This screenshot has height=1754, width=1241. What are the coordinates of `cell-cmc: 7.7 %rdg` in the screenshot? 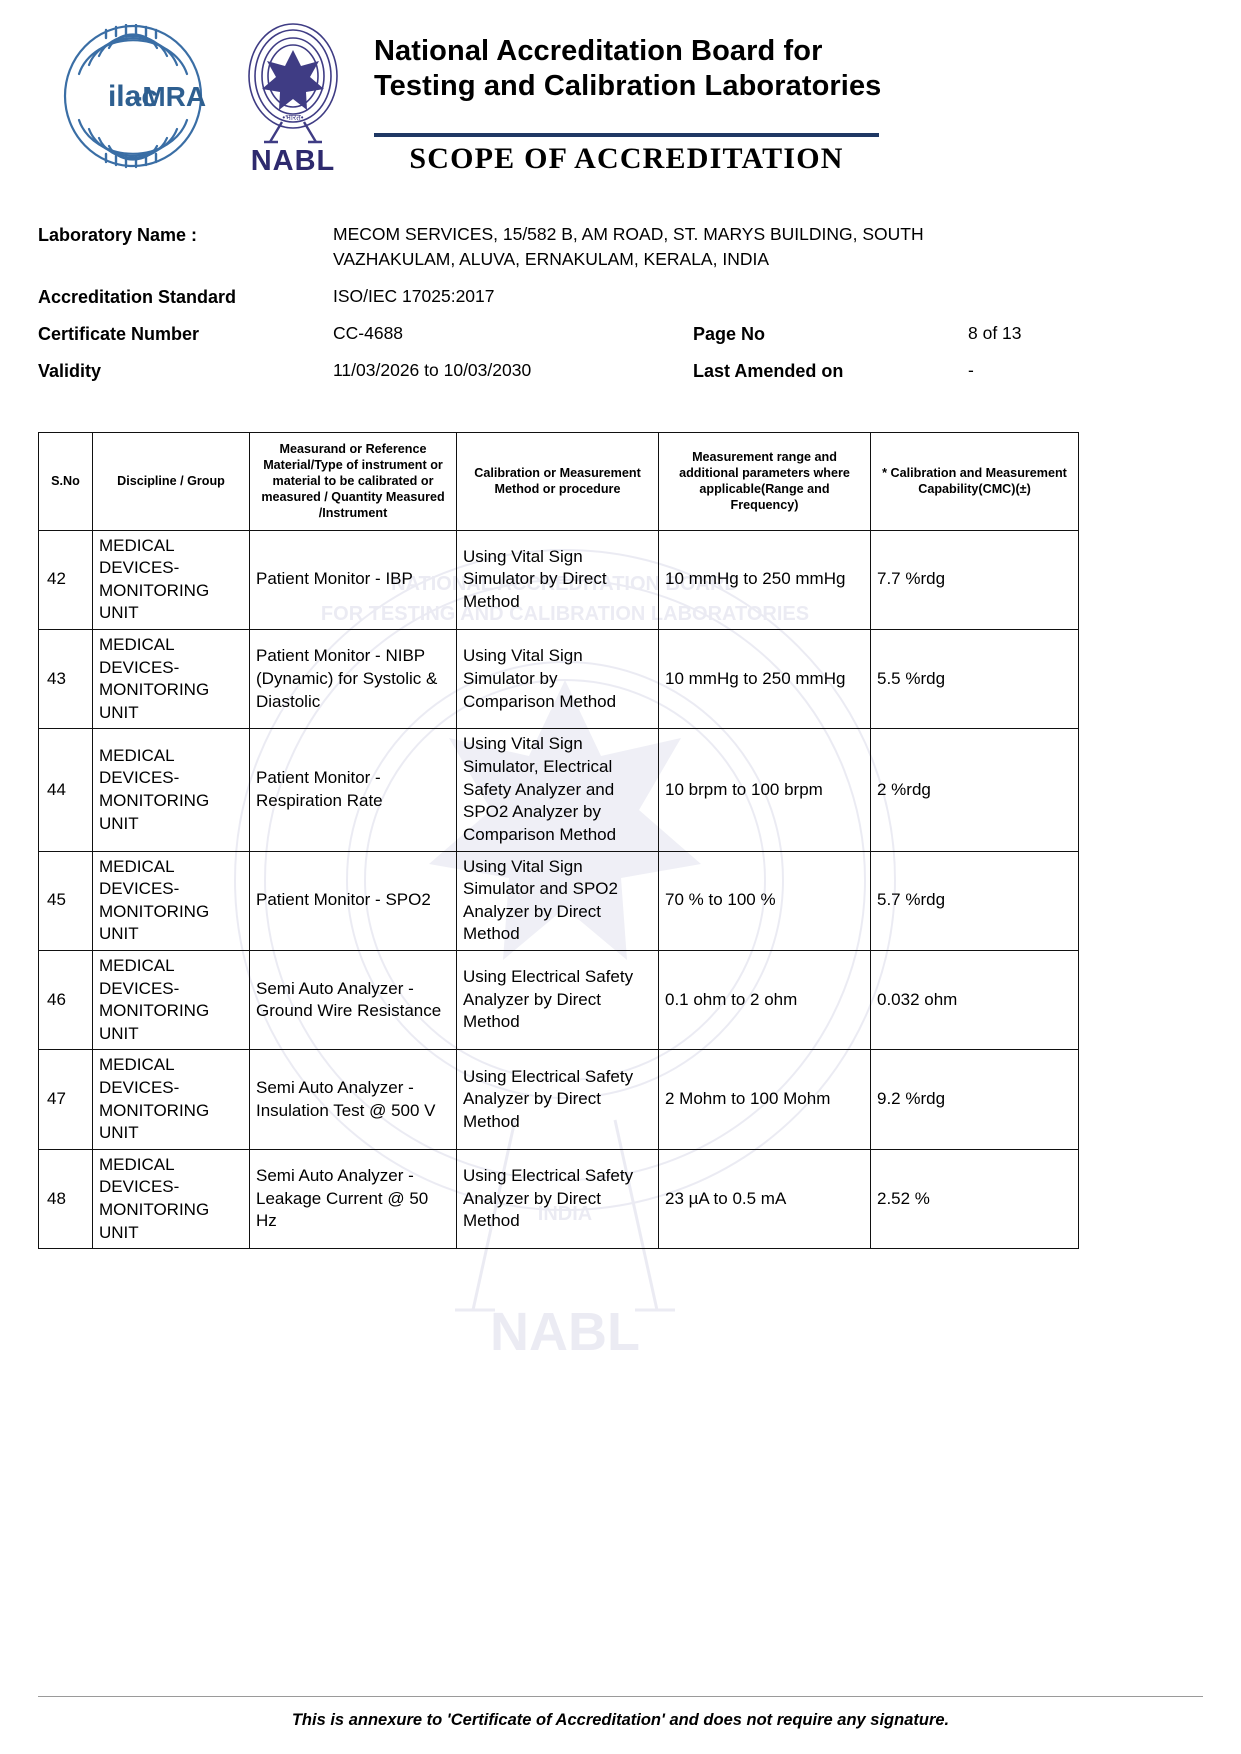 It's located at (974, 580).